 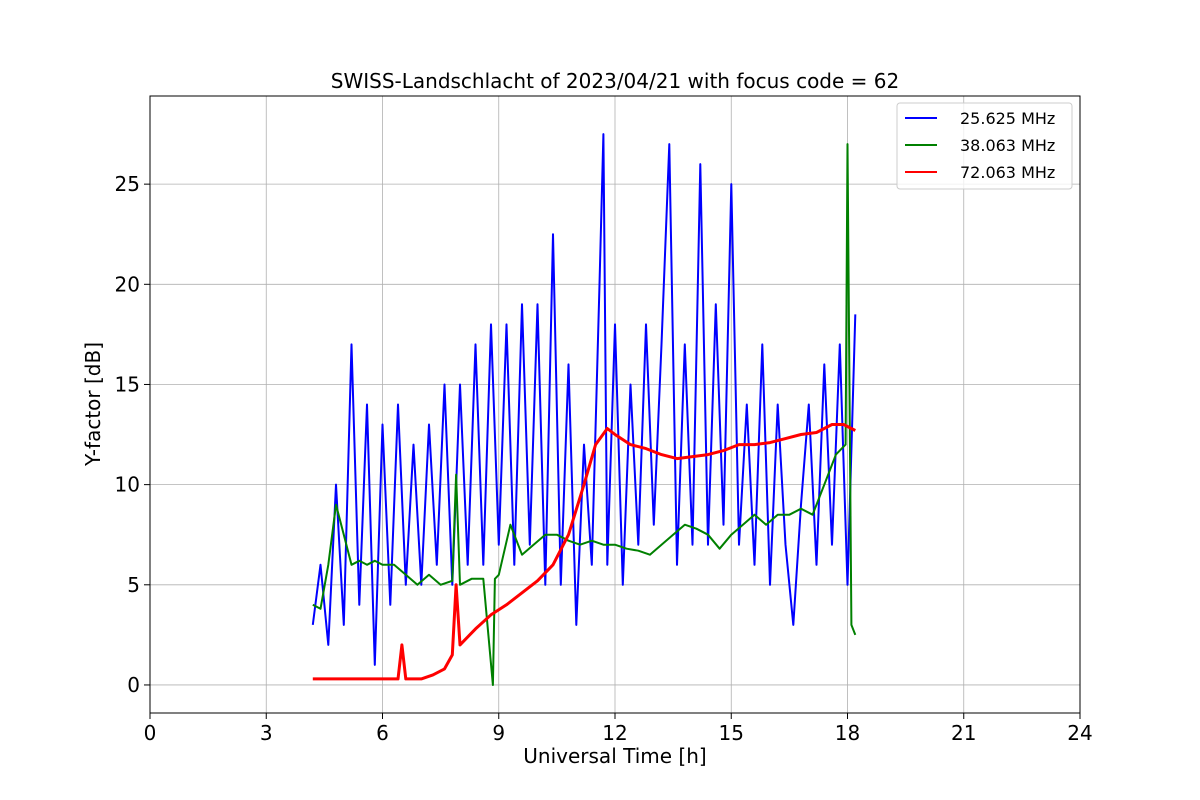 I want to click on x-tick-label: 0, so click(x=150, y=733).